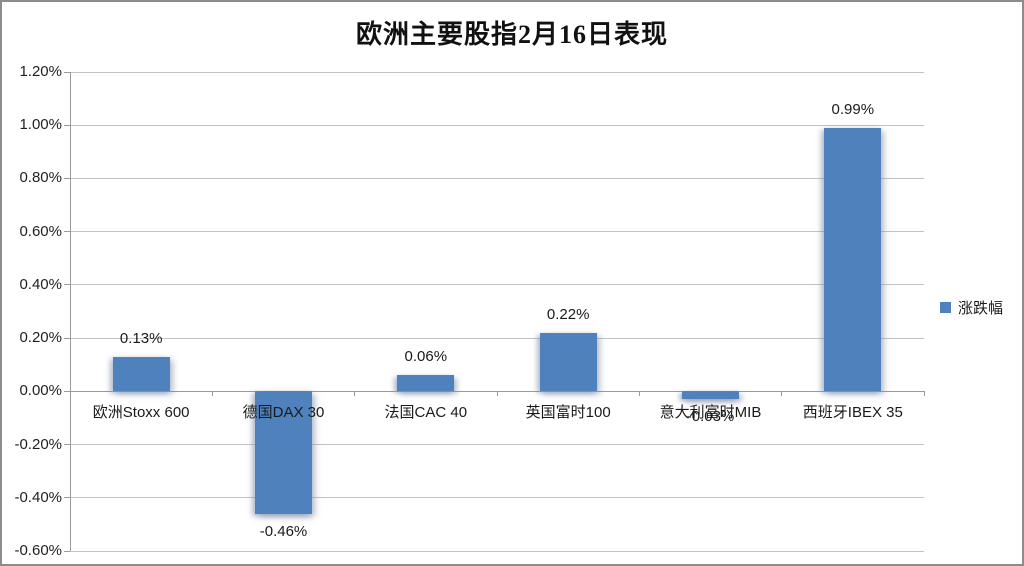  I want to click on category-label: 德国DAX 30, so click(283, 413).